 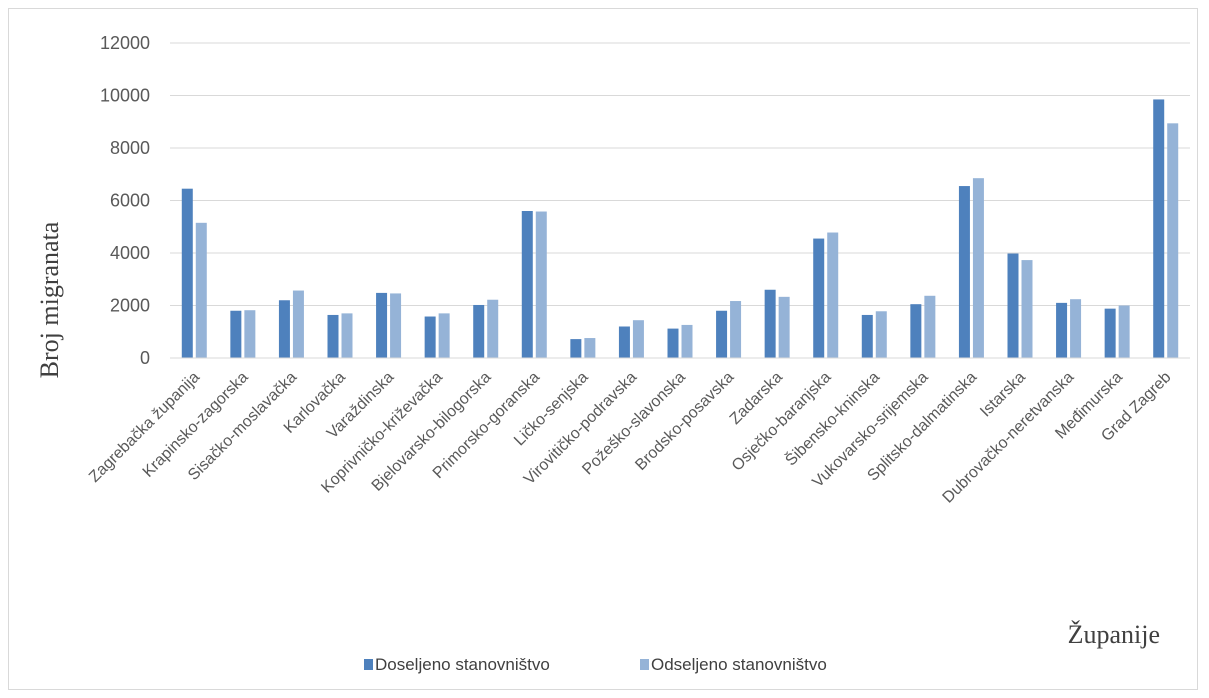 I want to click on y-axis-ticks: 0 2000 4000 6000 8000 10000 12000, so click(x=125, y=200).